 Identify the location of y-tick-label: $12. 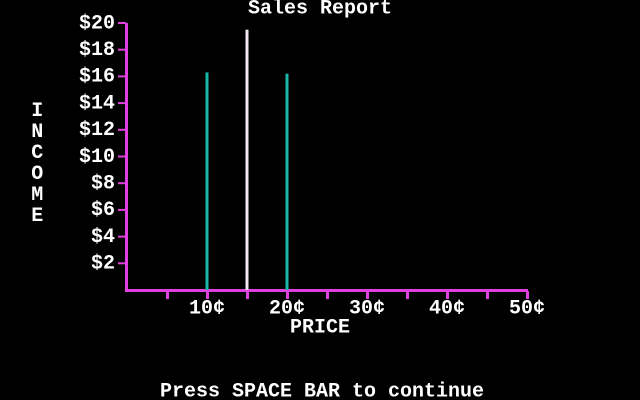
(97, 130).